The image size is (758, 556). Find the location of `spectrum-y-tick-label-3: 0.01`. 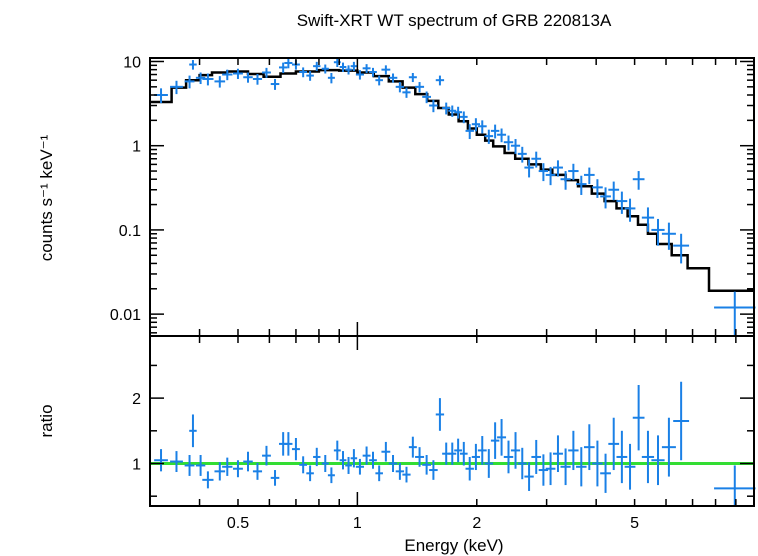

spectrum-y-tick-label-3: 0.01 is located at coordinates (125, 315).